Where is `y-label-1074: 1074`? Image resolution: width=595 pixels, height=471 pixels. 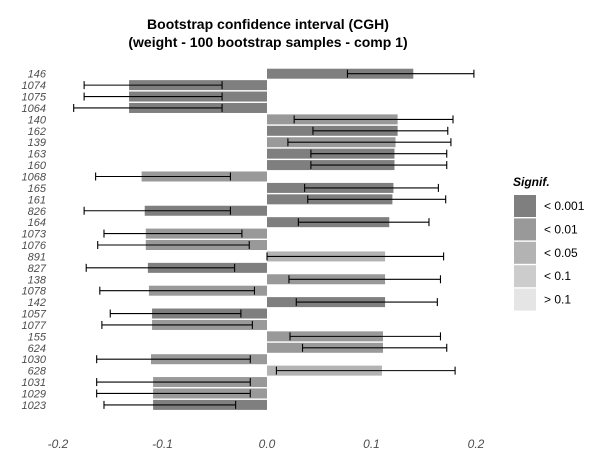
y-label-1074: 1074 is located at coordinates (34, 86).